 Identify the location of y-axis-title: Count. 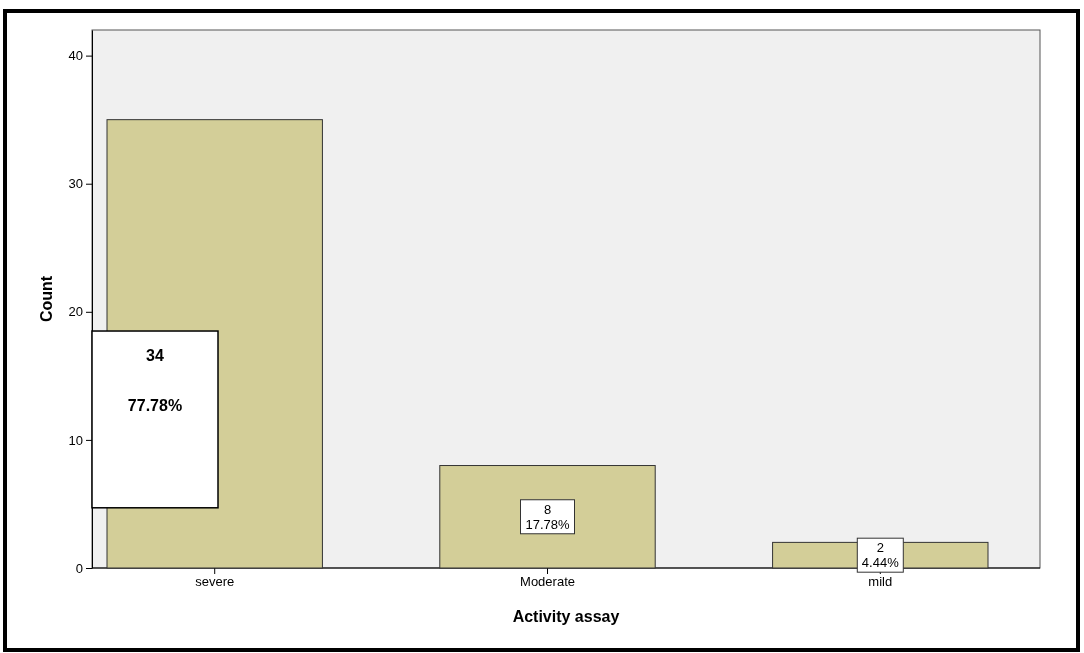
(46, 299).